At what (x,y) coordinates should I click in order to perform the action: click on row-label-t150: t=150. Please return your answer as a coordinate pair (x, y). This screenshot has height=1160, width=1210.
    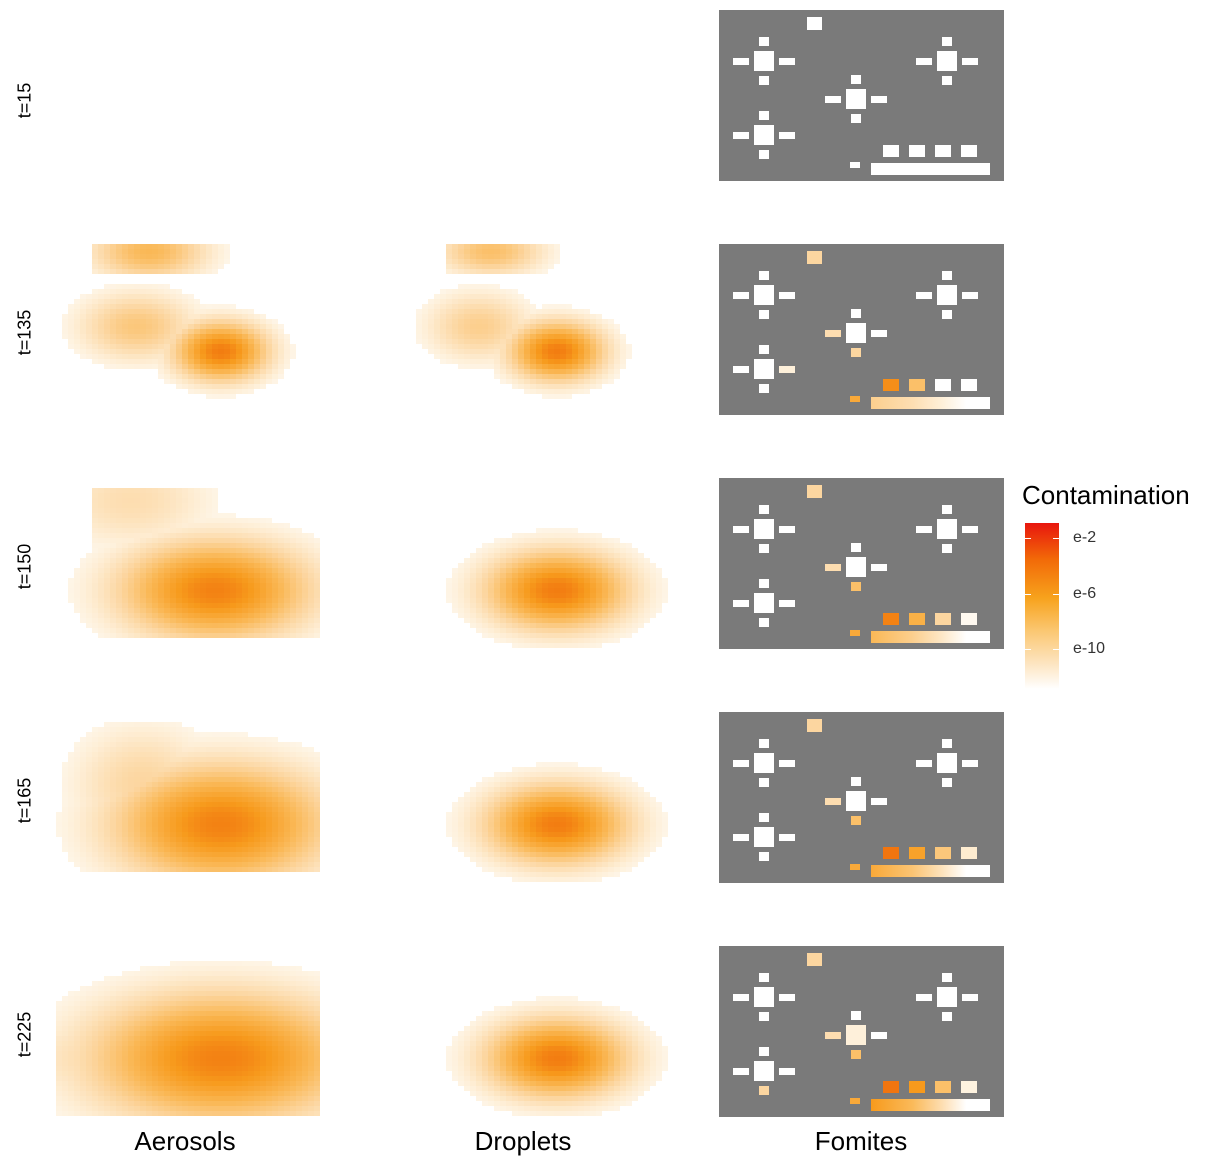
    Looking at the image, I should click on (25, 566).